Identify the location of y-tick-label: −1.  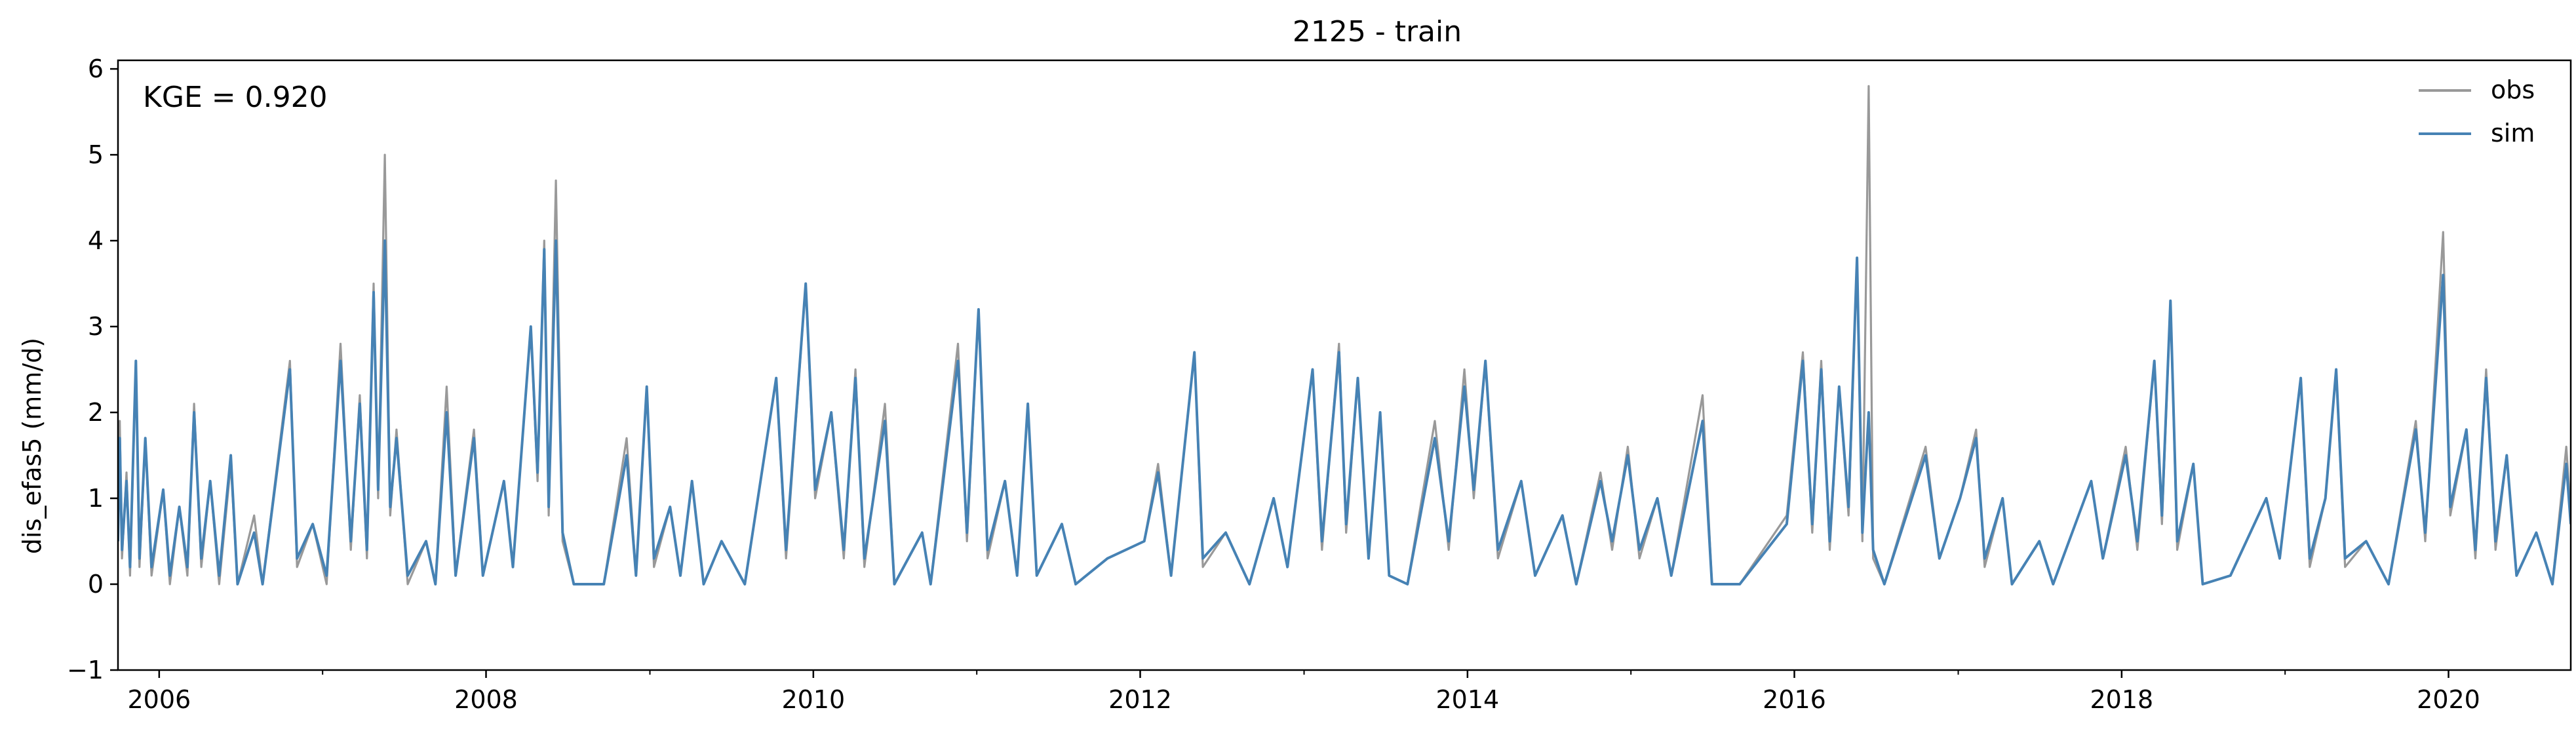
(85, 670).